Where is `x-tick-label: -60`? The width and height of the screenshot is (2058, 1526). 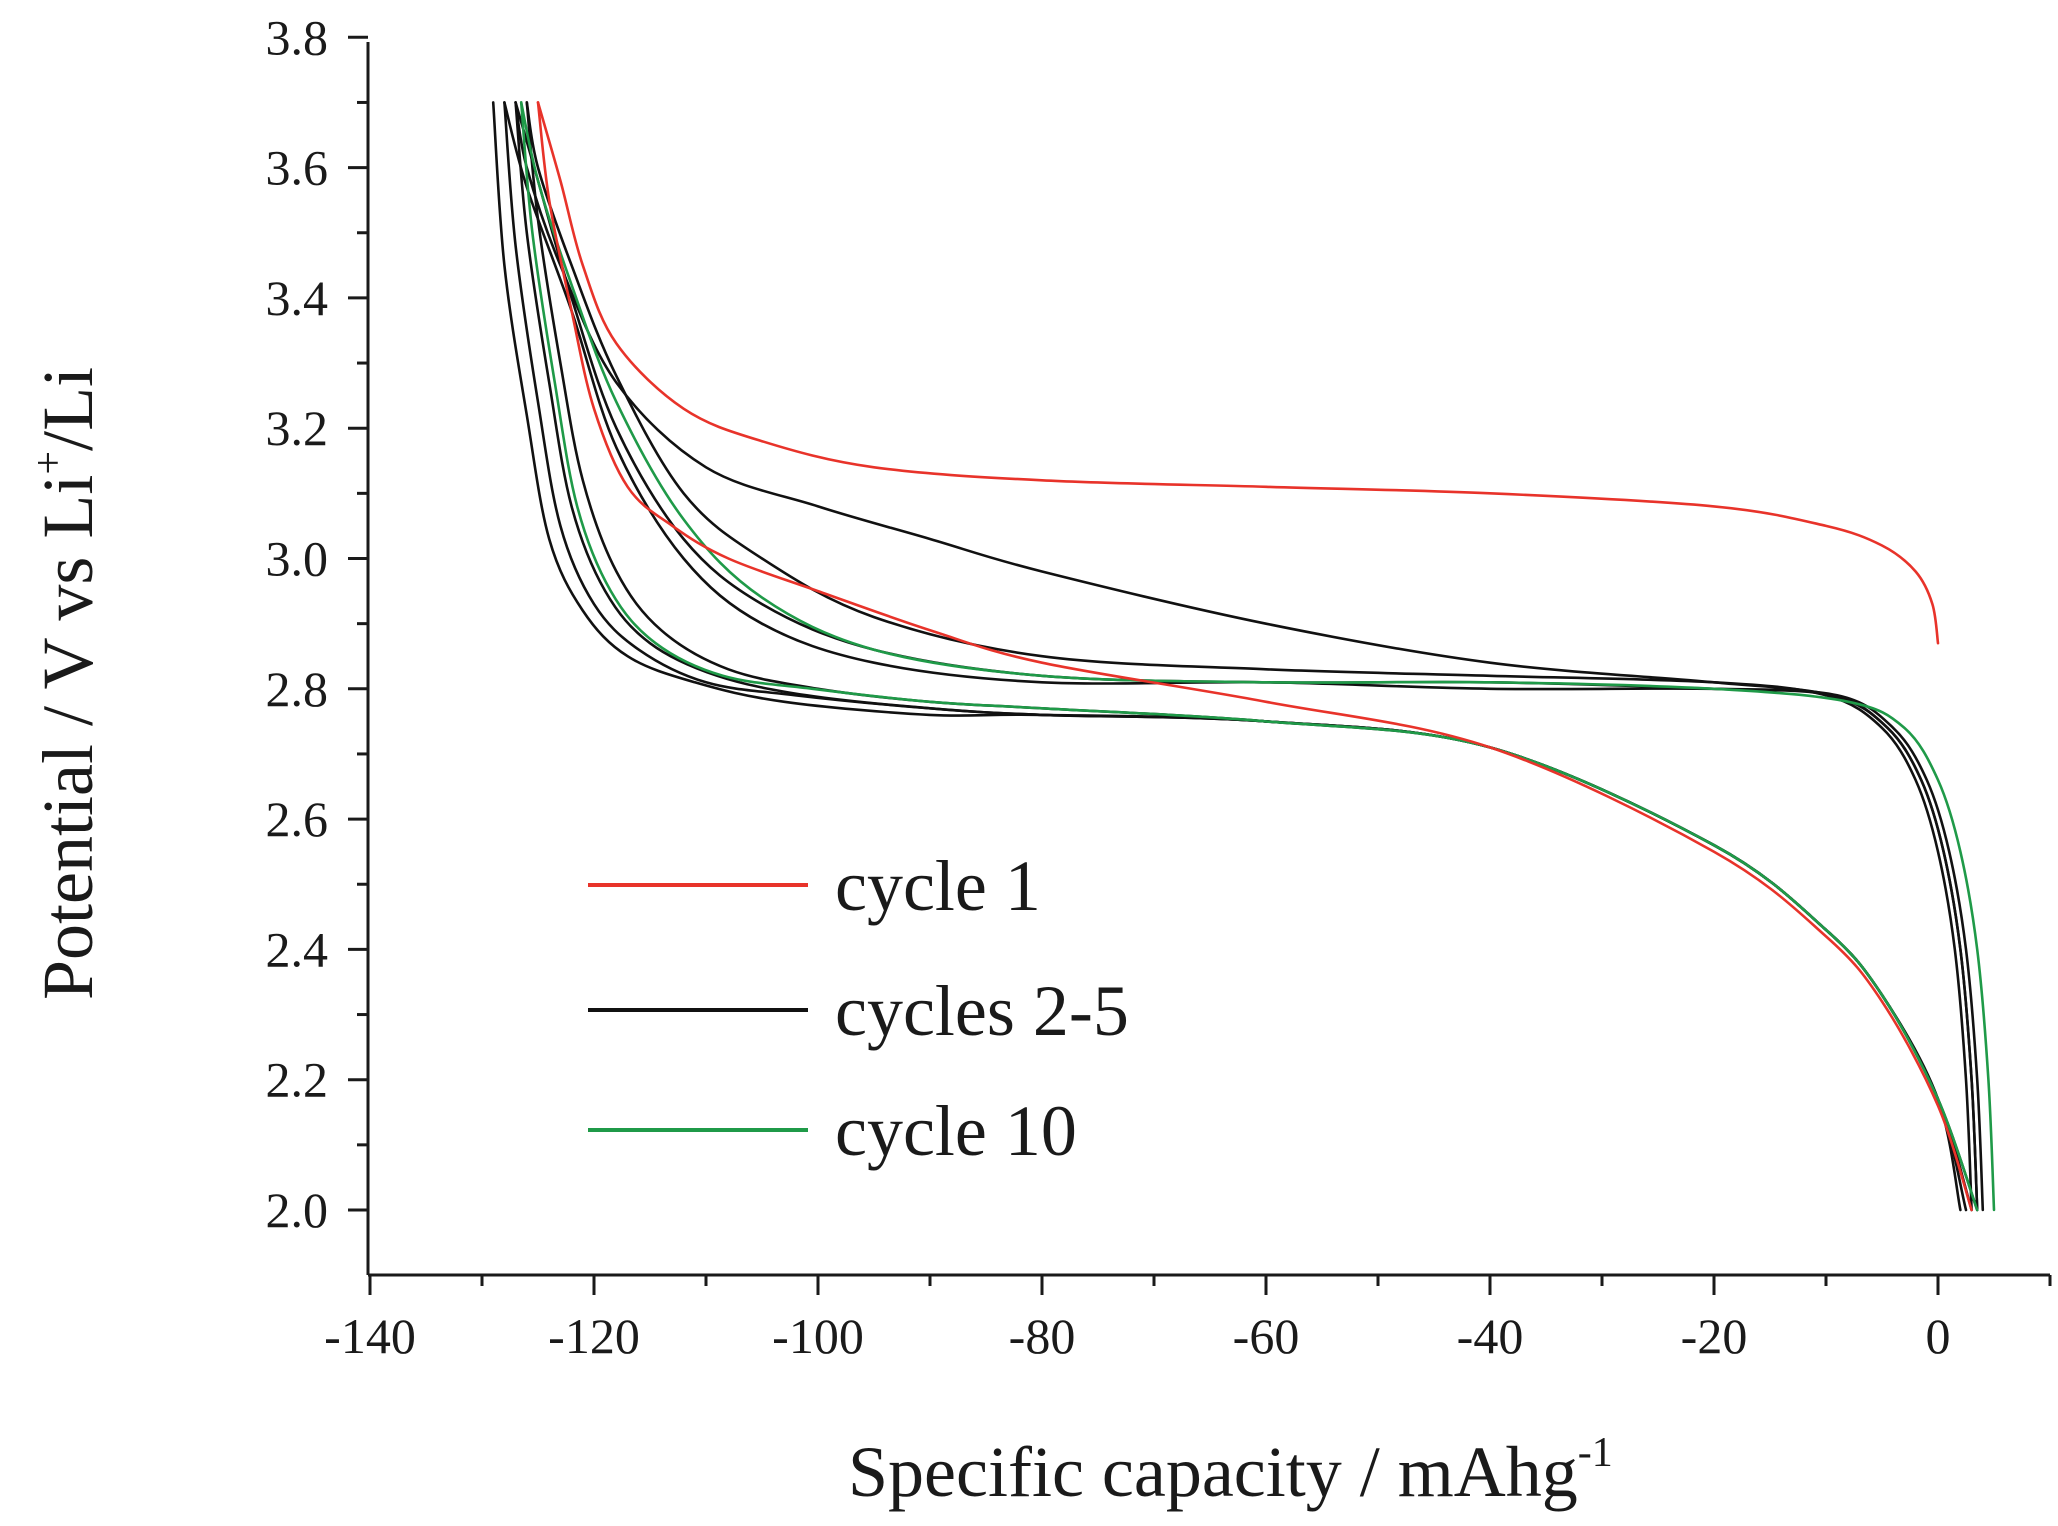 x-tick-label: -60 is located at coordinates (1266, 1336).